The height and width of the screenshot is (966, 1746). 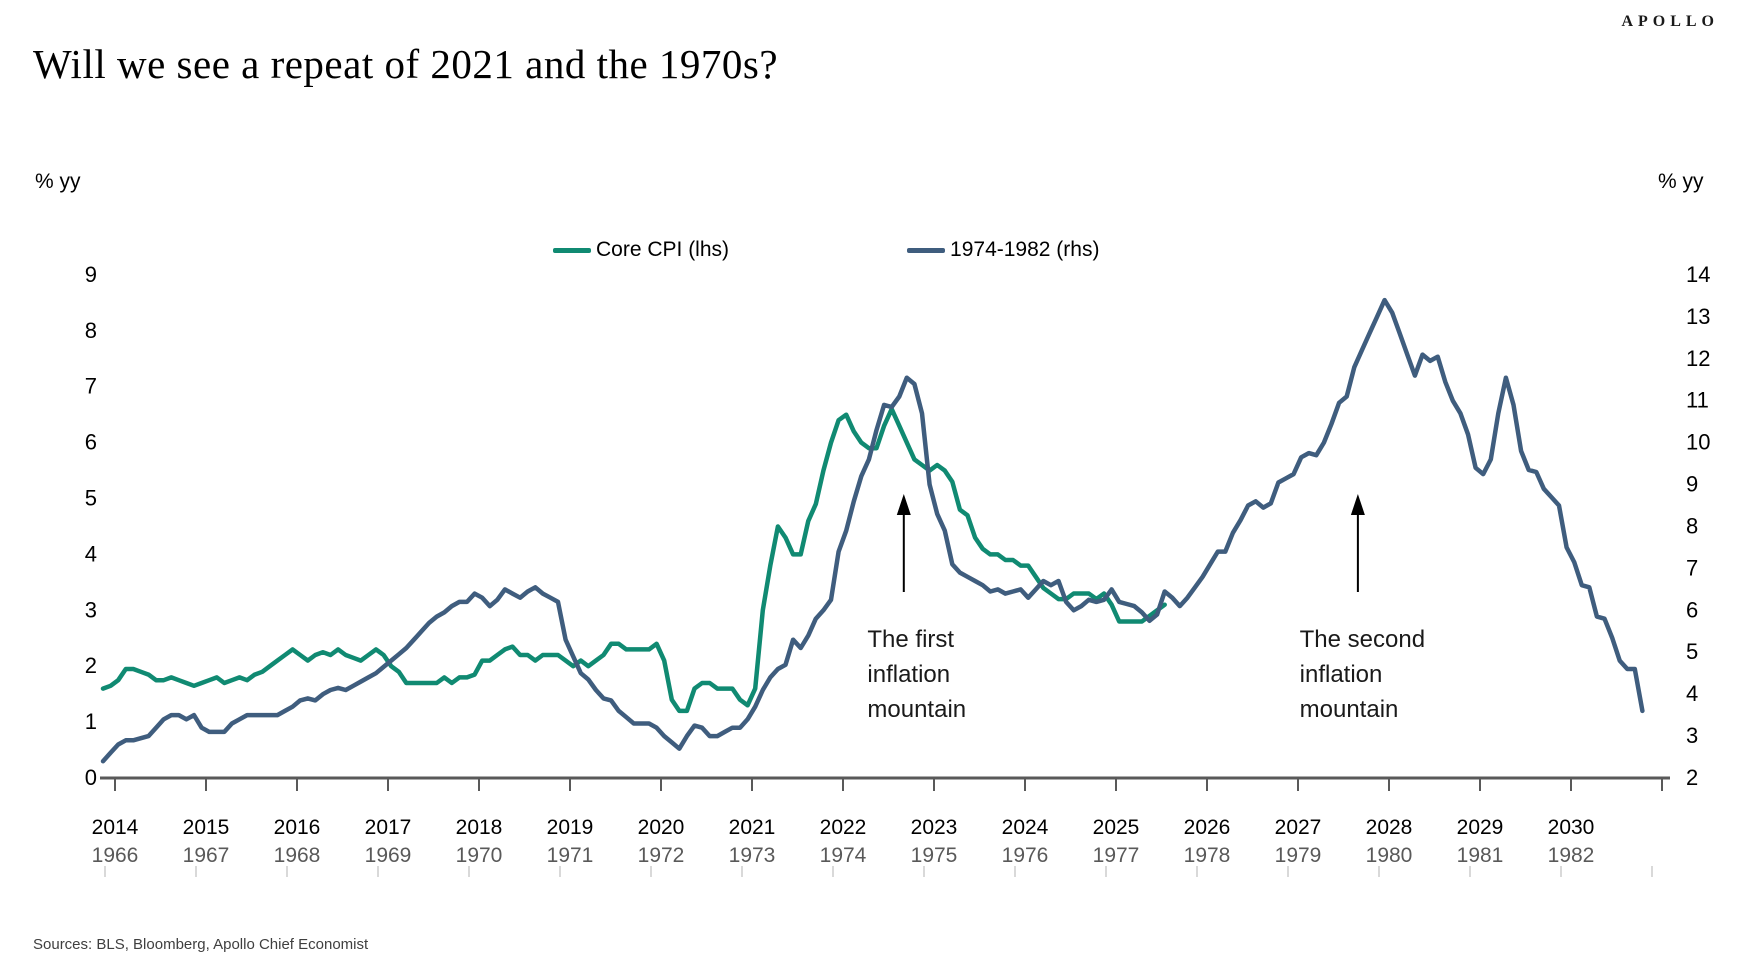 I want to click on x-label-modern: 2014, so click(x=115, y=827).